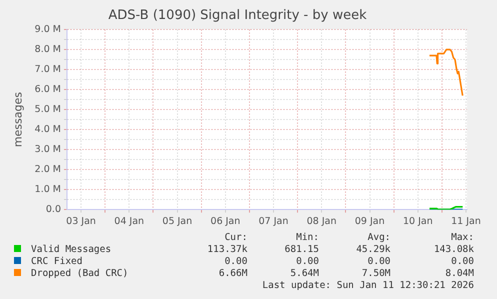  What do you see at coordinates (81, 221) in the screenshot?
I see `x-tick-label: 03 Jan` at bounding box center [81, 221].